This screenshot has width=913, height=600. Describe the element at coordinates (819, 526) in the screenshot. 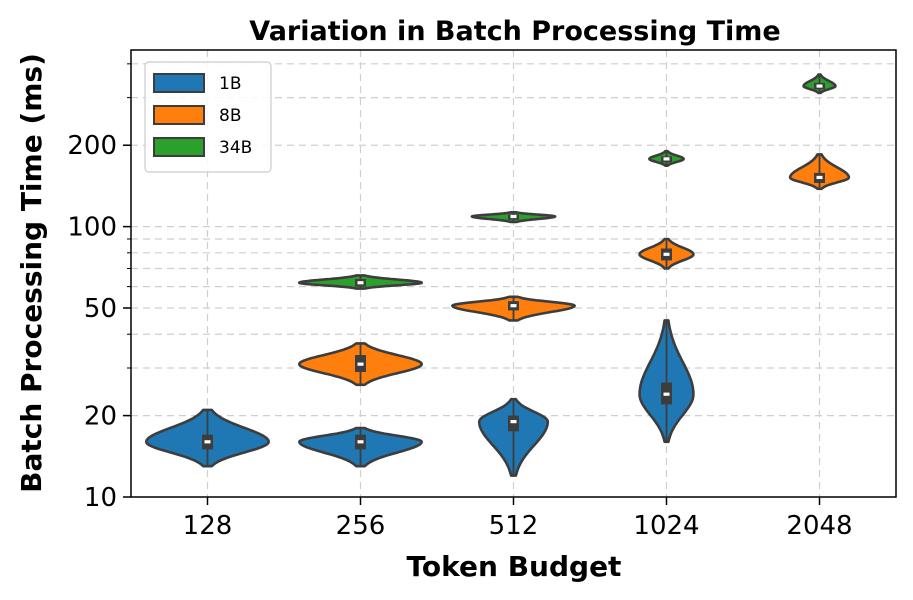

I see `x-tick-label: 2048` at that location.